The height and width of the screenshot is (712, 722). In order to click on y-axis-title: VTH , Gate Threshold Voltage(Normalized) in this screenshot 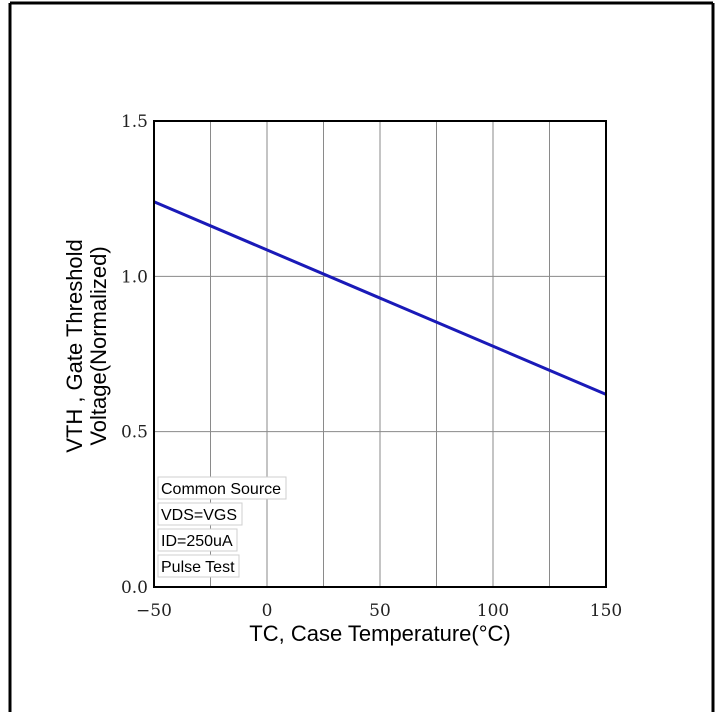, I will do `click(86, 346)`.